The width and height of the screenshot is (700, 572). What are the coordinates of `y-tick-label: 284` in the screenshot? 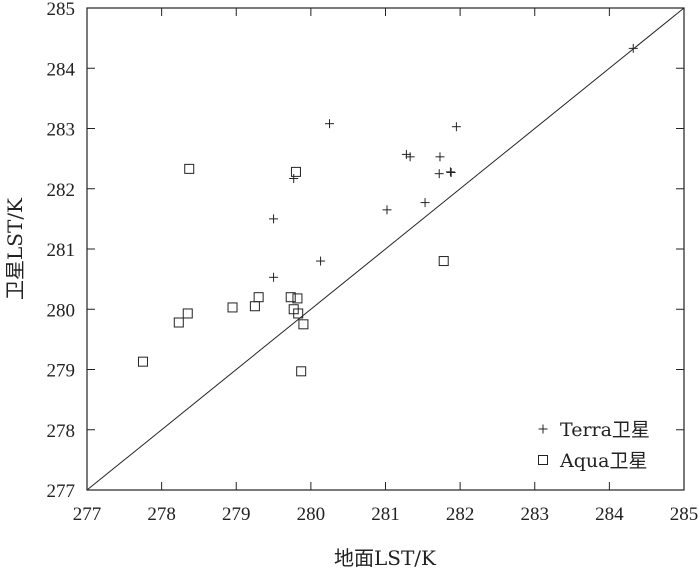 It's located at (61, 69).